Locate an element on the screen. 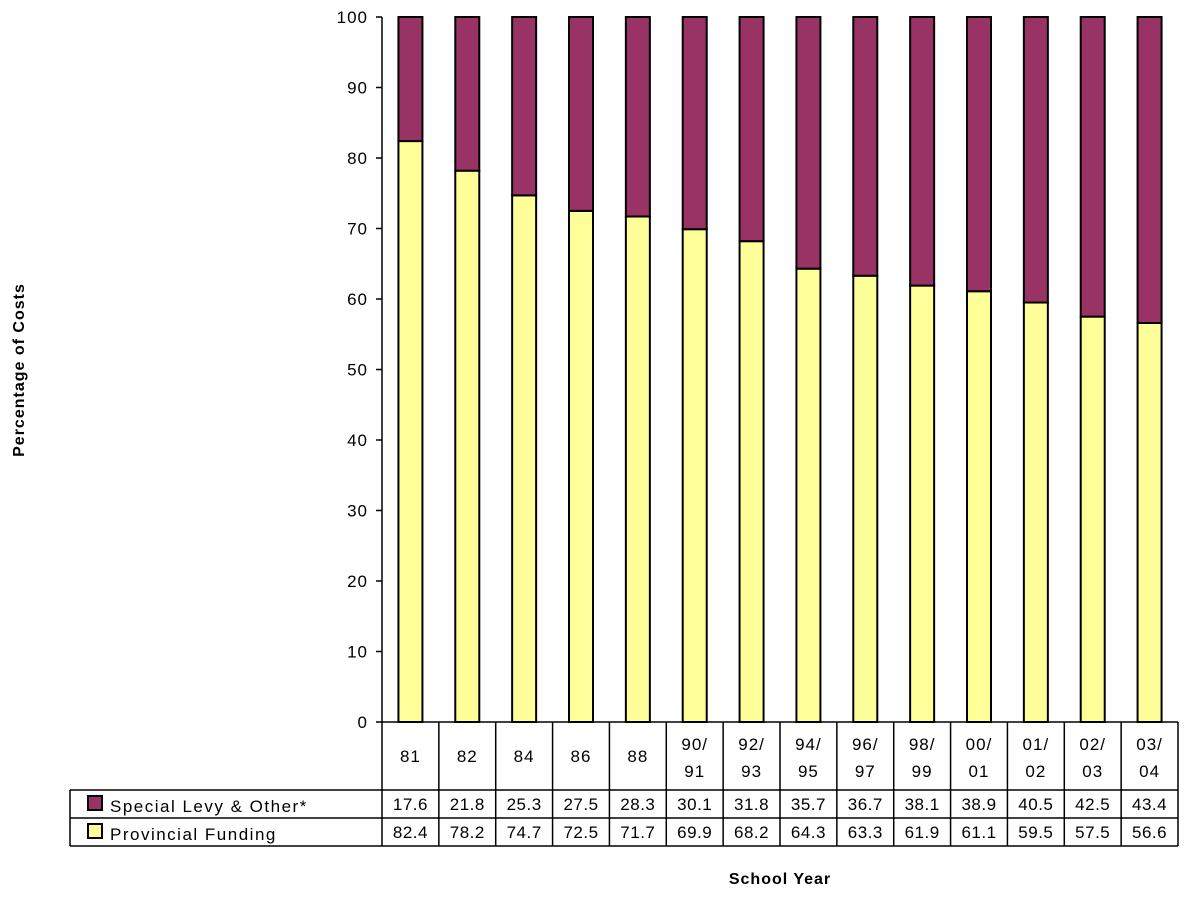 This screenshot has width=1192, height=904. table-cell-value: 31.8 is located at coordinates (751, 804).